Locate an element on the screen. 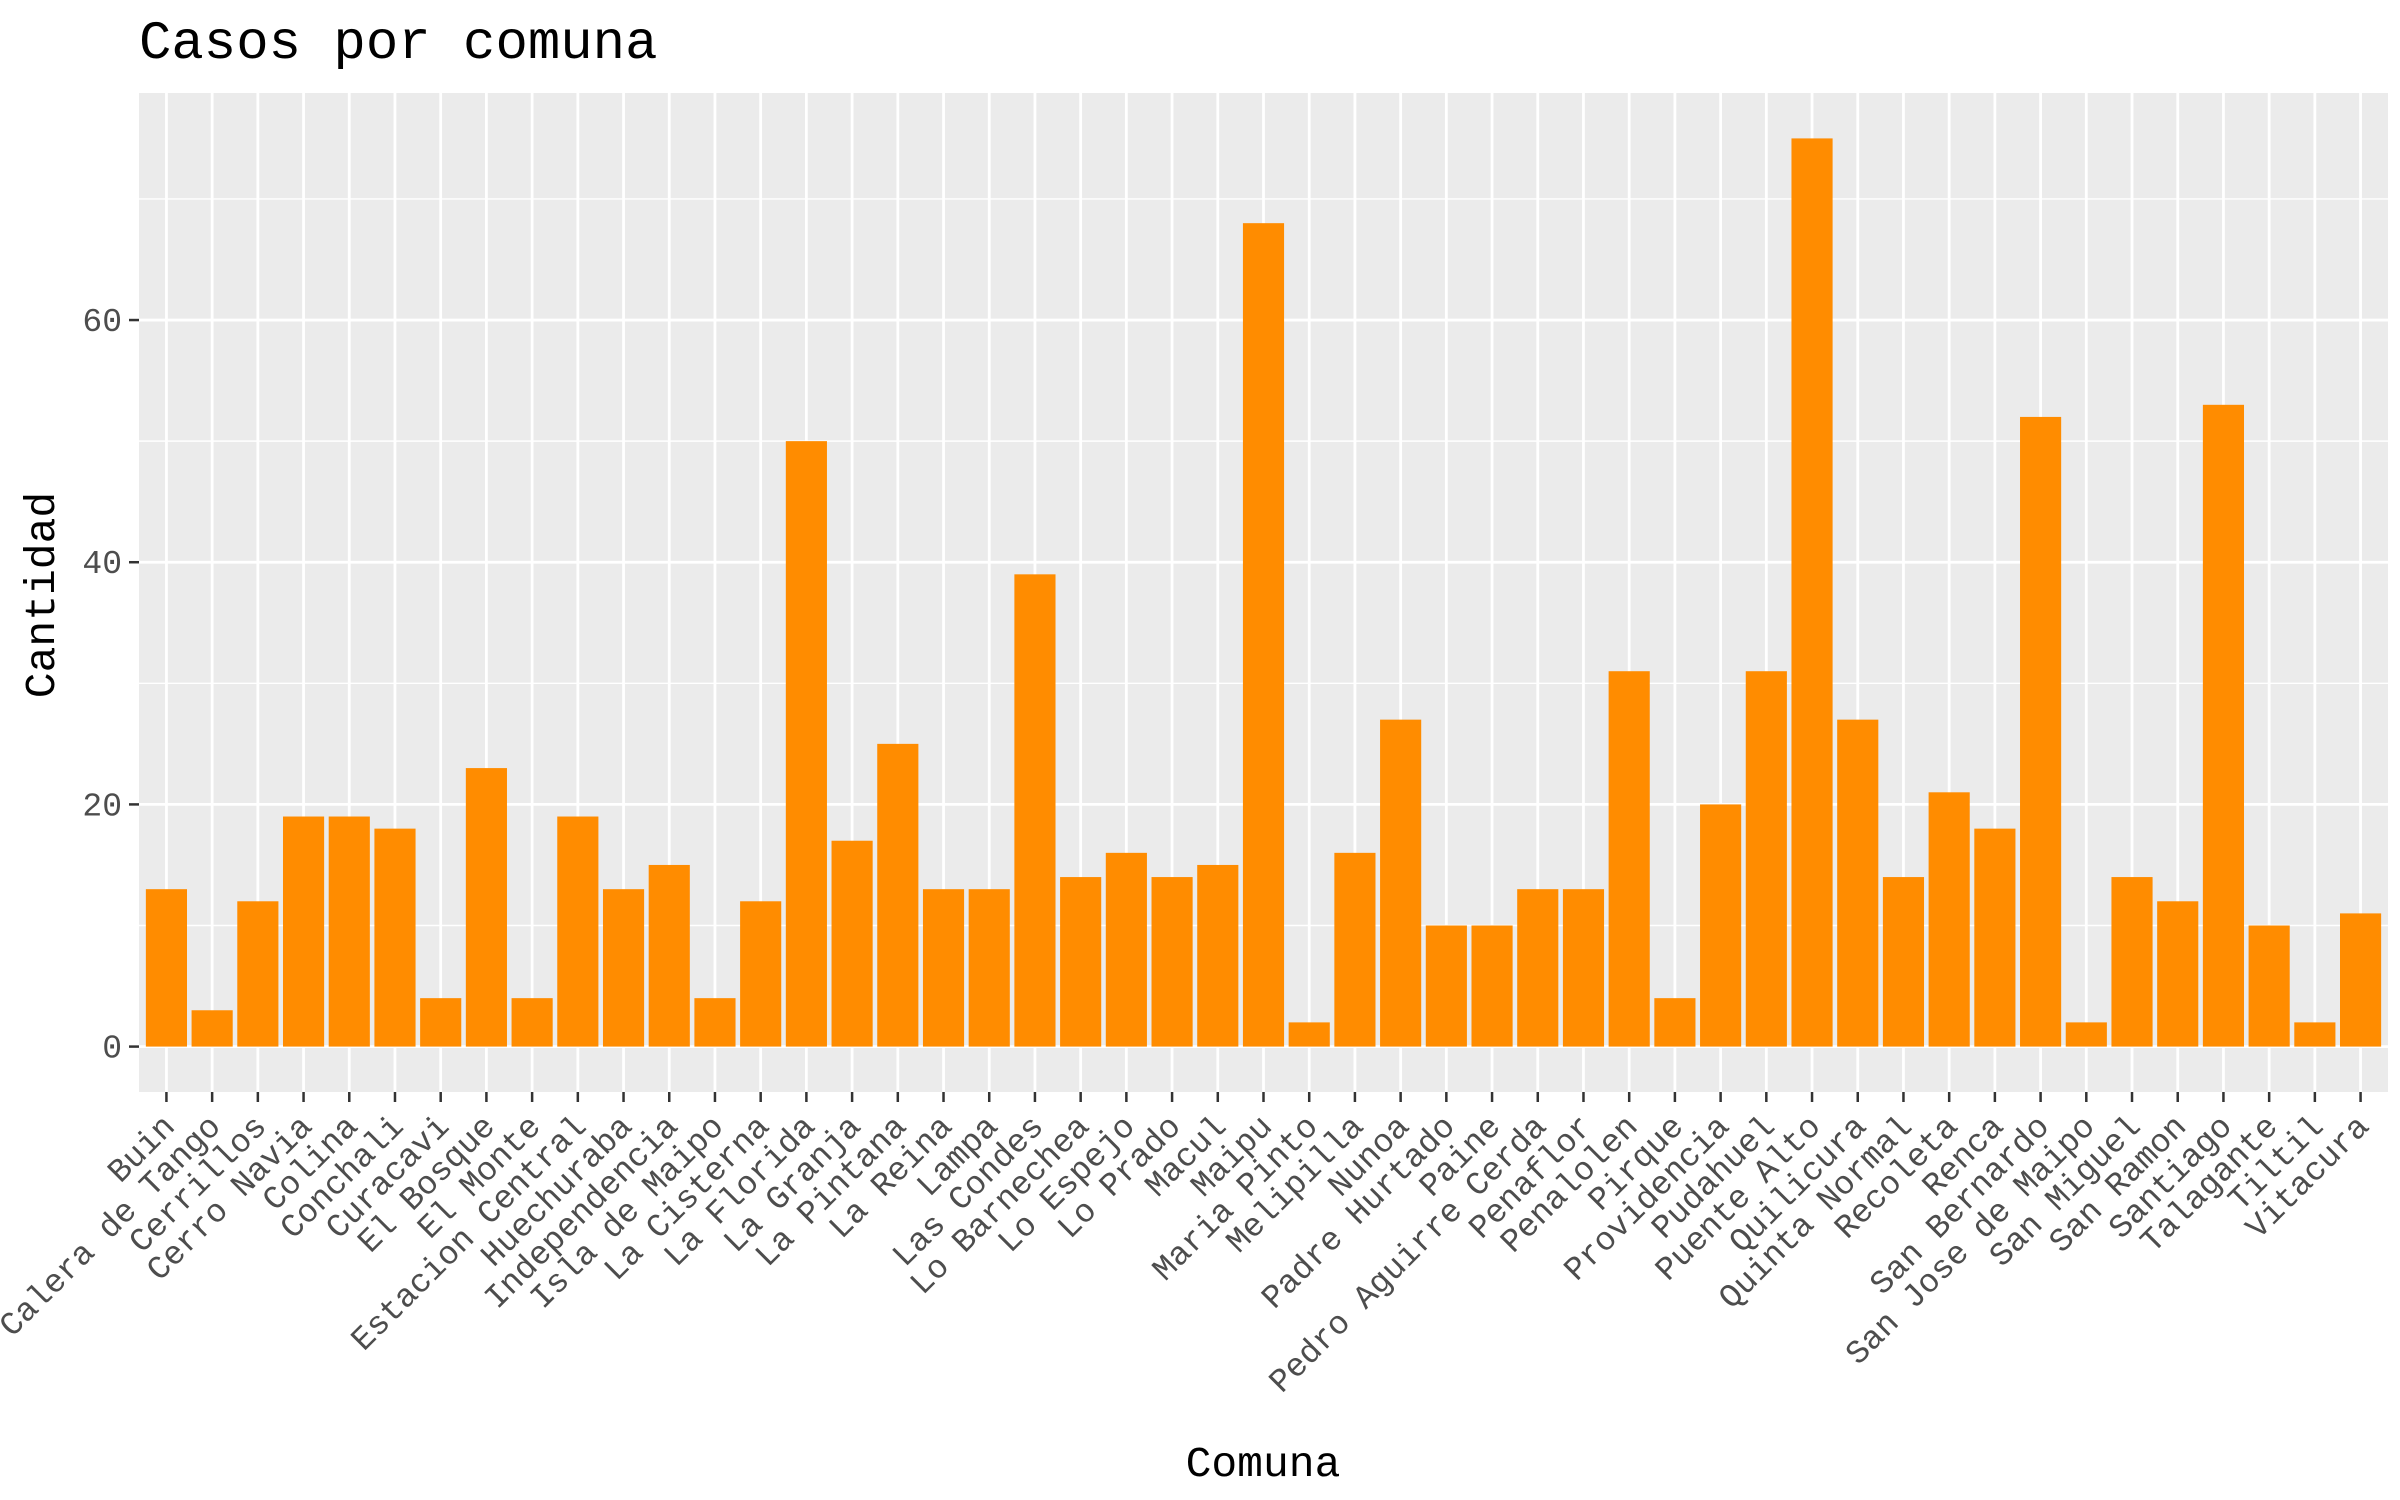  y-tick-label: 20 is located at coordinates (102, 806).